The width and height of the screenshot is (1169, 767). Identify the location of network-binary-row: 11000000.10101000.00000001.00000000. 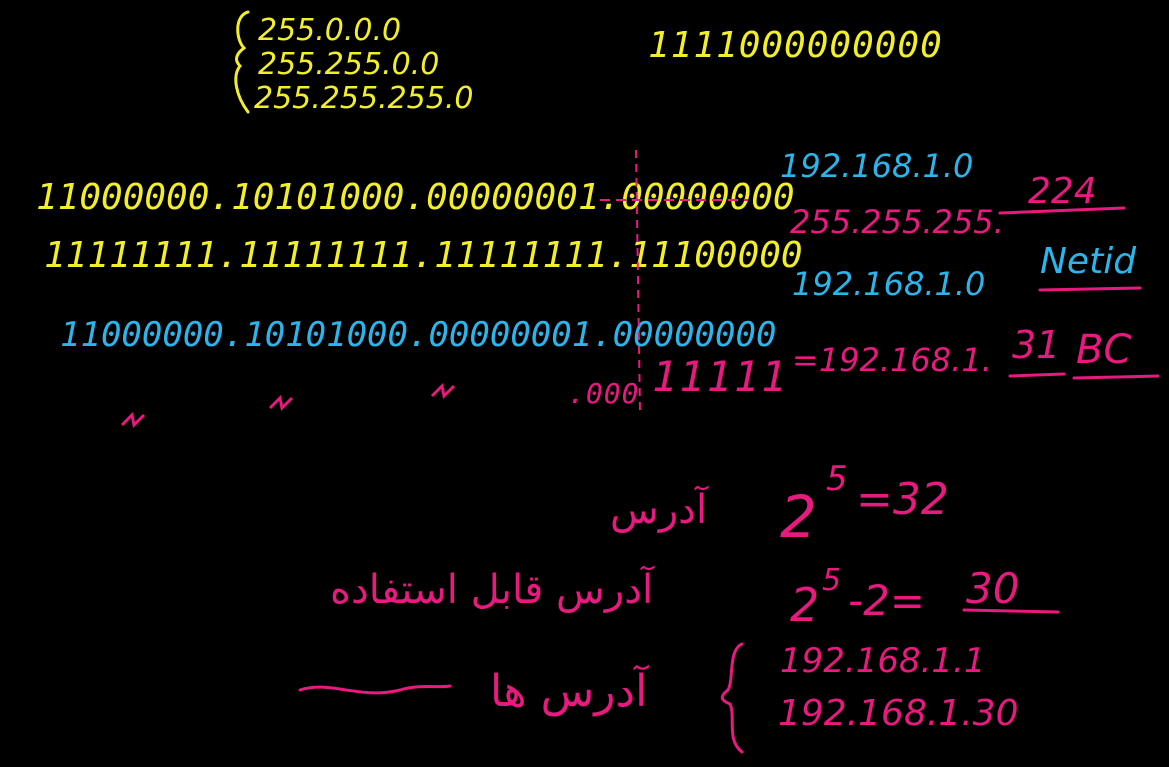
(418, 335).